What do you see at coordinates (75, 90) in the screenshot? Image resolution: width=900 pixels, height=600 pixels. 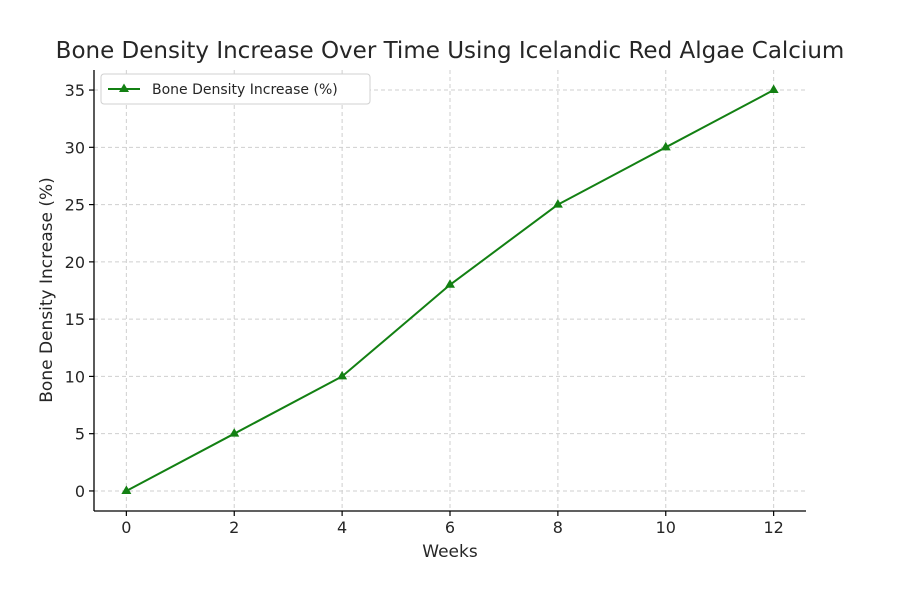 I see `y-tick-label: 35` at bounding box center [75, 90].